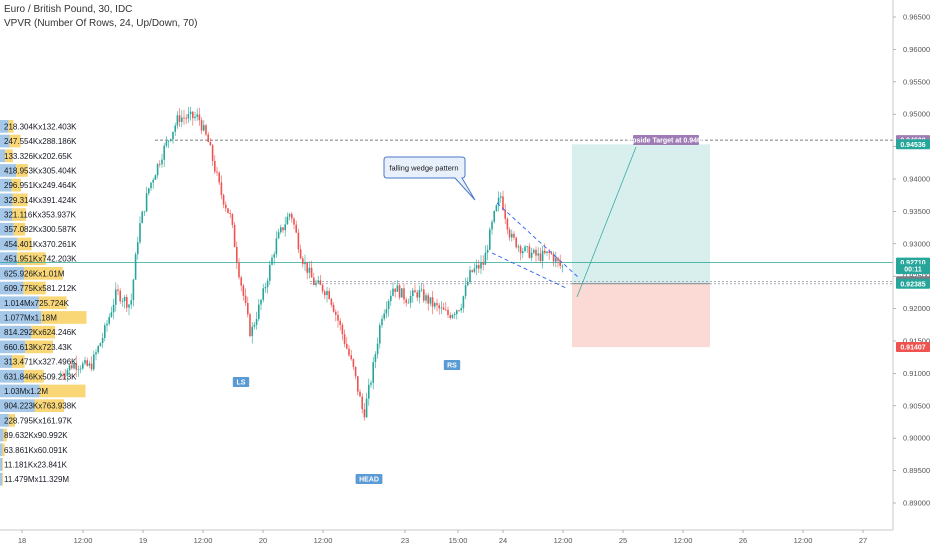 Image resolution: width=932 pixels, height=550 pixels. Describe the element at coordinates (43, 391) in the screenshot. I see `volume-row: 1.03Mx1.2M` at that location.